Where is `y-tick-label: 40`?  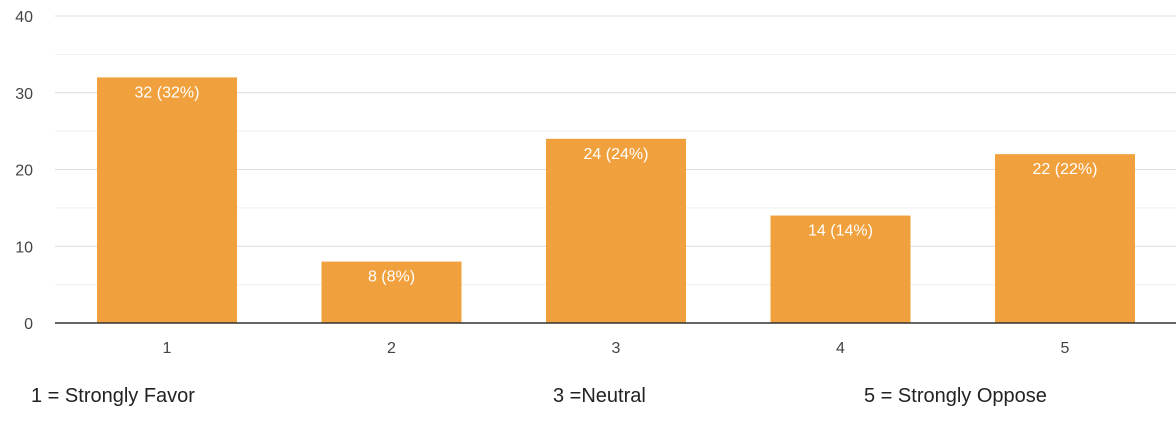
y-tick-label: 40 is located at coordinates (24, 17).